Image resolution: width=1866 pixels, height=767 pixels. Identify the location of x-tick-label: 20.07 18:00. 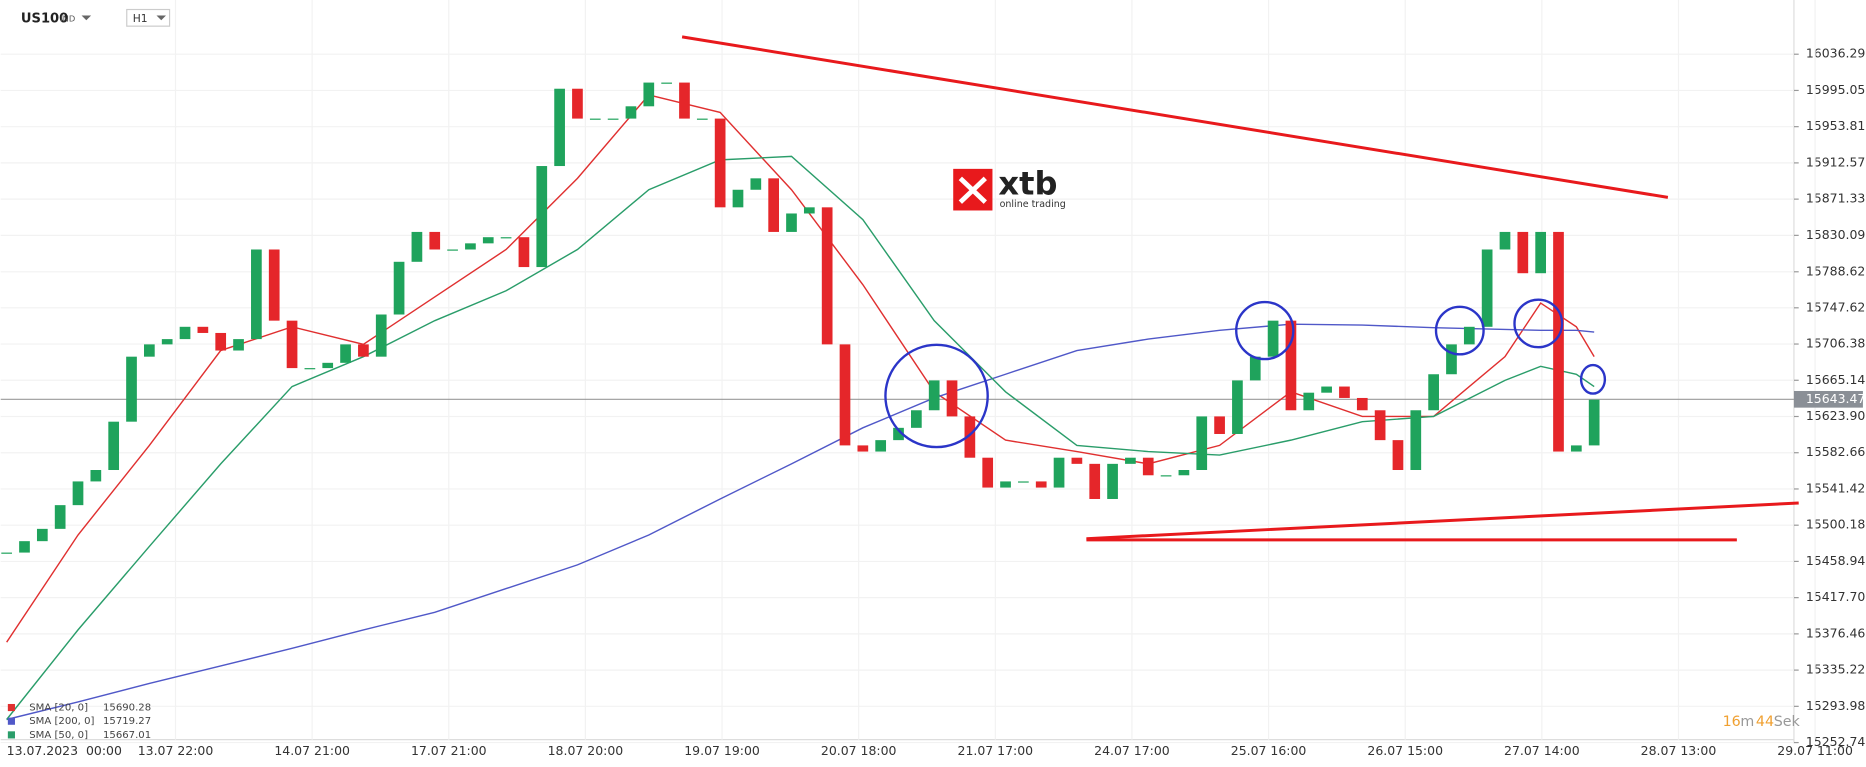
(859, 750).